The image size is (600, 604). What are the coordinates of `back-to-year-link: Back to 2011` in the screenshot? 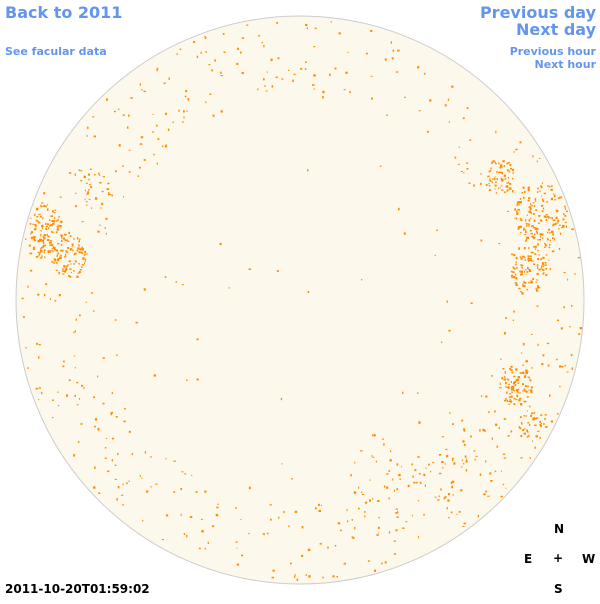 It's located at (64, 12).